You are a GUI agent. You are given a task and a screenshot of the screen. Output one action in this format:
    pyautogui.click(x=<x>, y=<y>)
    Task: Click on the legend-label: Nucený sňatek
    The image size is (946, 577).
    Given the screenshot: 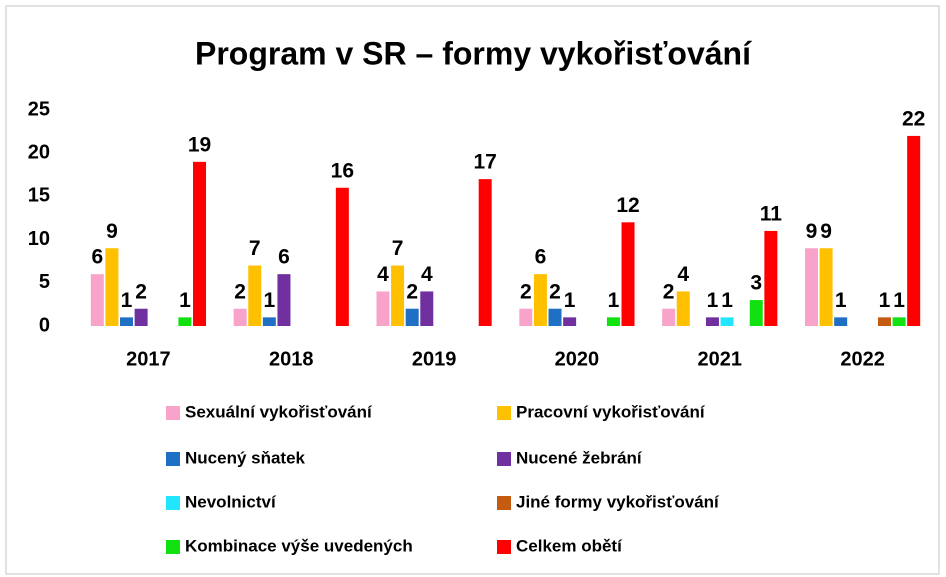 What is the action you would take?
    pyautogui.click(x=245, y=457)
    